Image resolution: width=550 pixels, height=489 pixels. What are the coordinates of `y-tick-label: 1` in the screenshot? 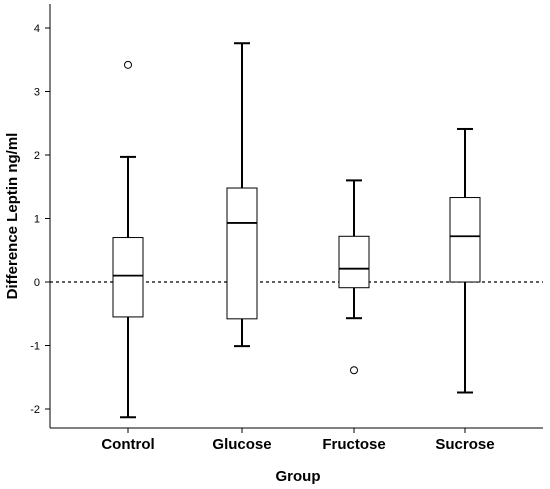 It's located at (37, 220).